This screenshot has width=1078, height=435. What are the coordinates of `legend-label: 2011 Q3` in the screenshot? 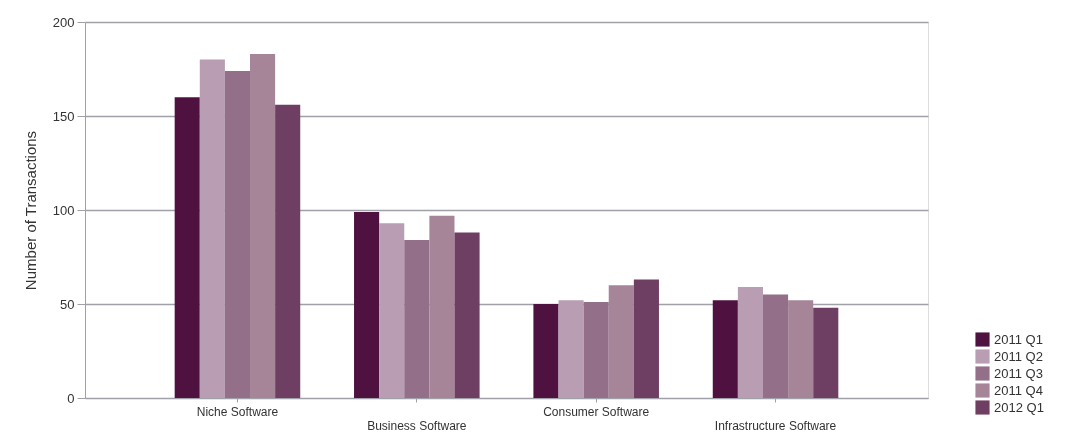 It's located at (1018, 373).